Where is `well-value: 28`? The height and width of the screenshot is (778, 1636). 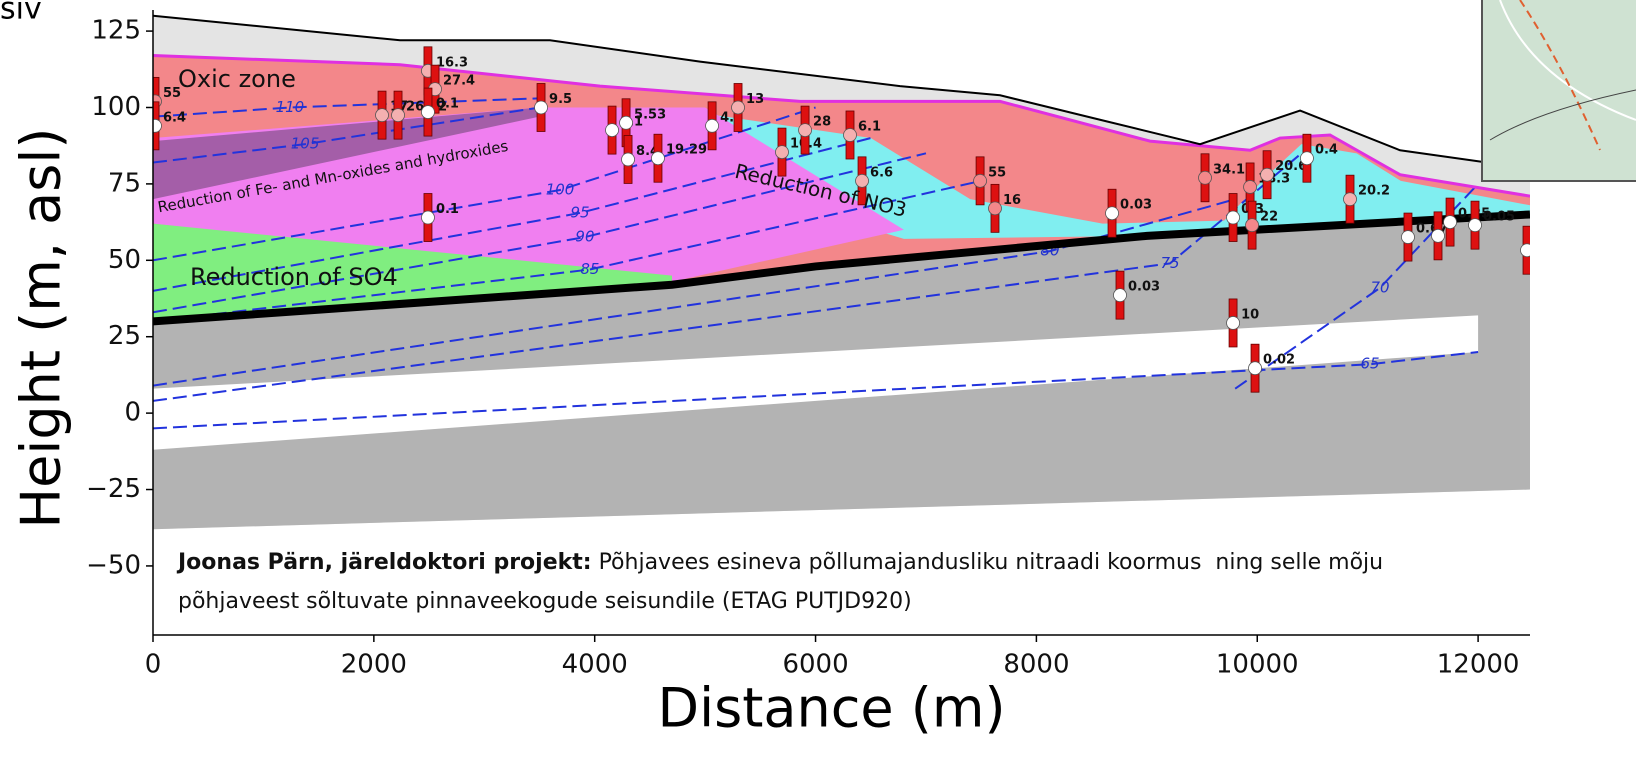 well-value: 28 is located at coordinates (822, 122).